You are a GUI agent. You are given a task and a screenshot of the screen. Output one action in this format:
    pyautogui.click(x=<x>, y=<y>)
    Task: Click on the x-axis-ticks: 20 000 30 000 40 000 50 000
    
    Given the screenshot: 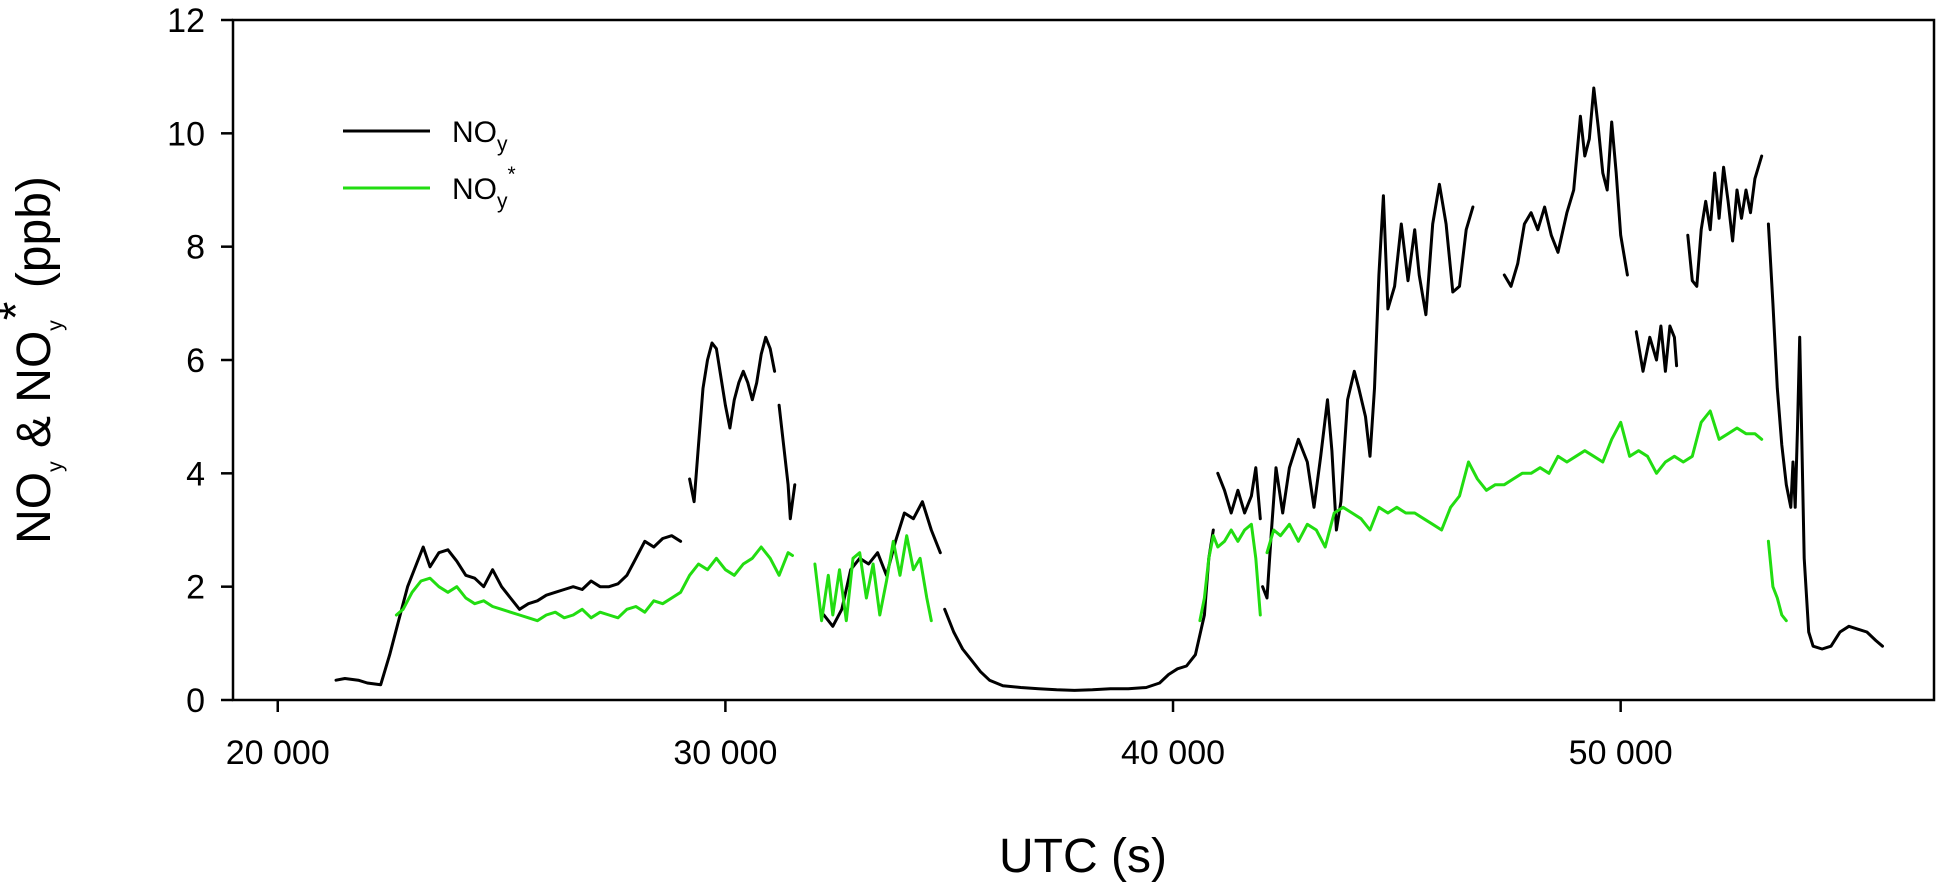 What is the action you would take?
    pyautogui.click(x=949, y=736)
    